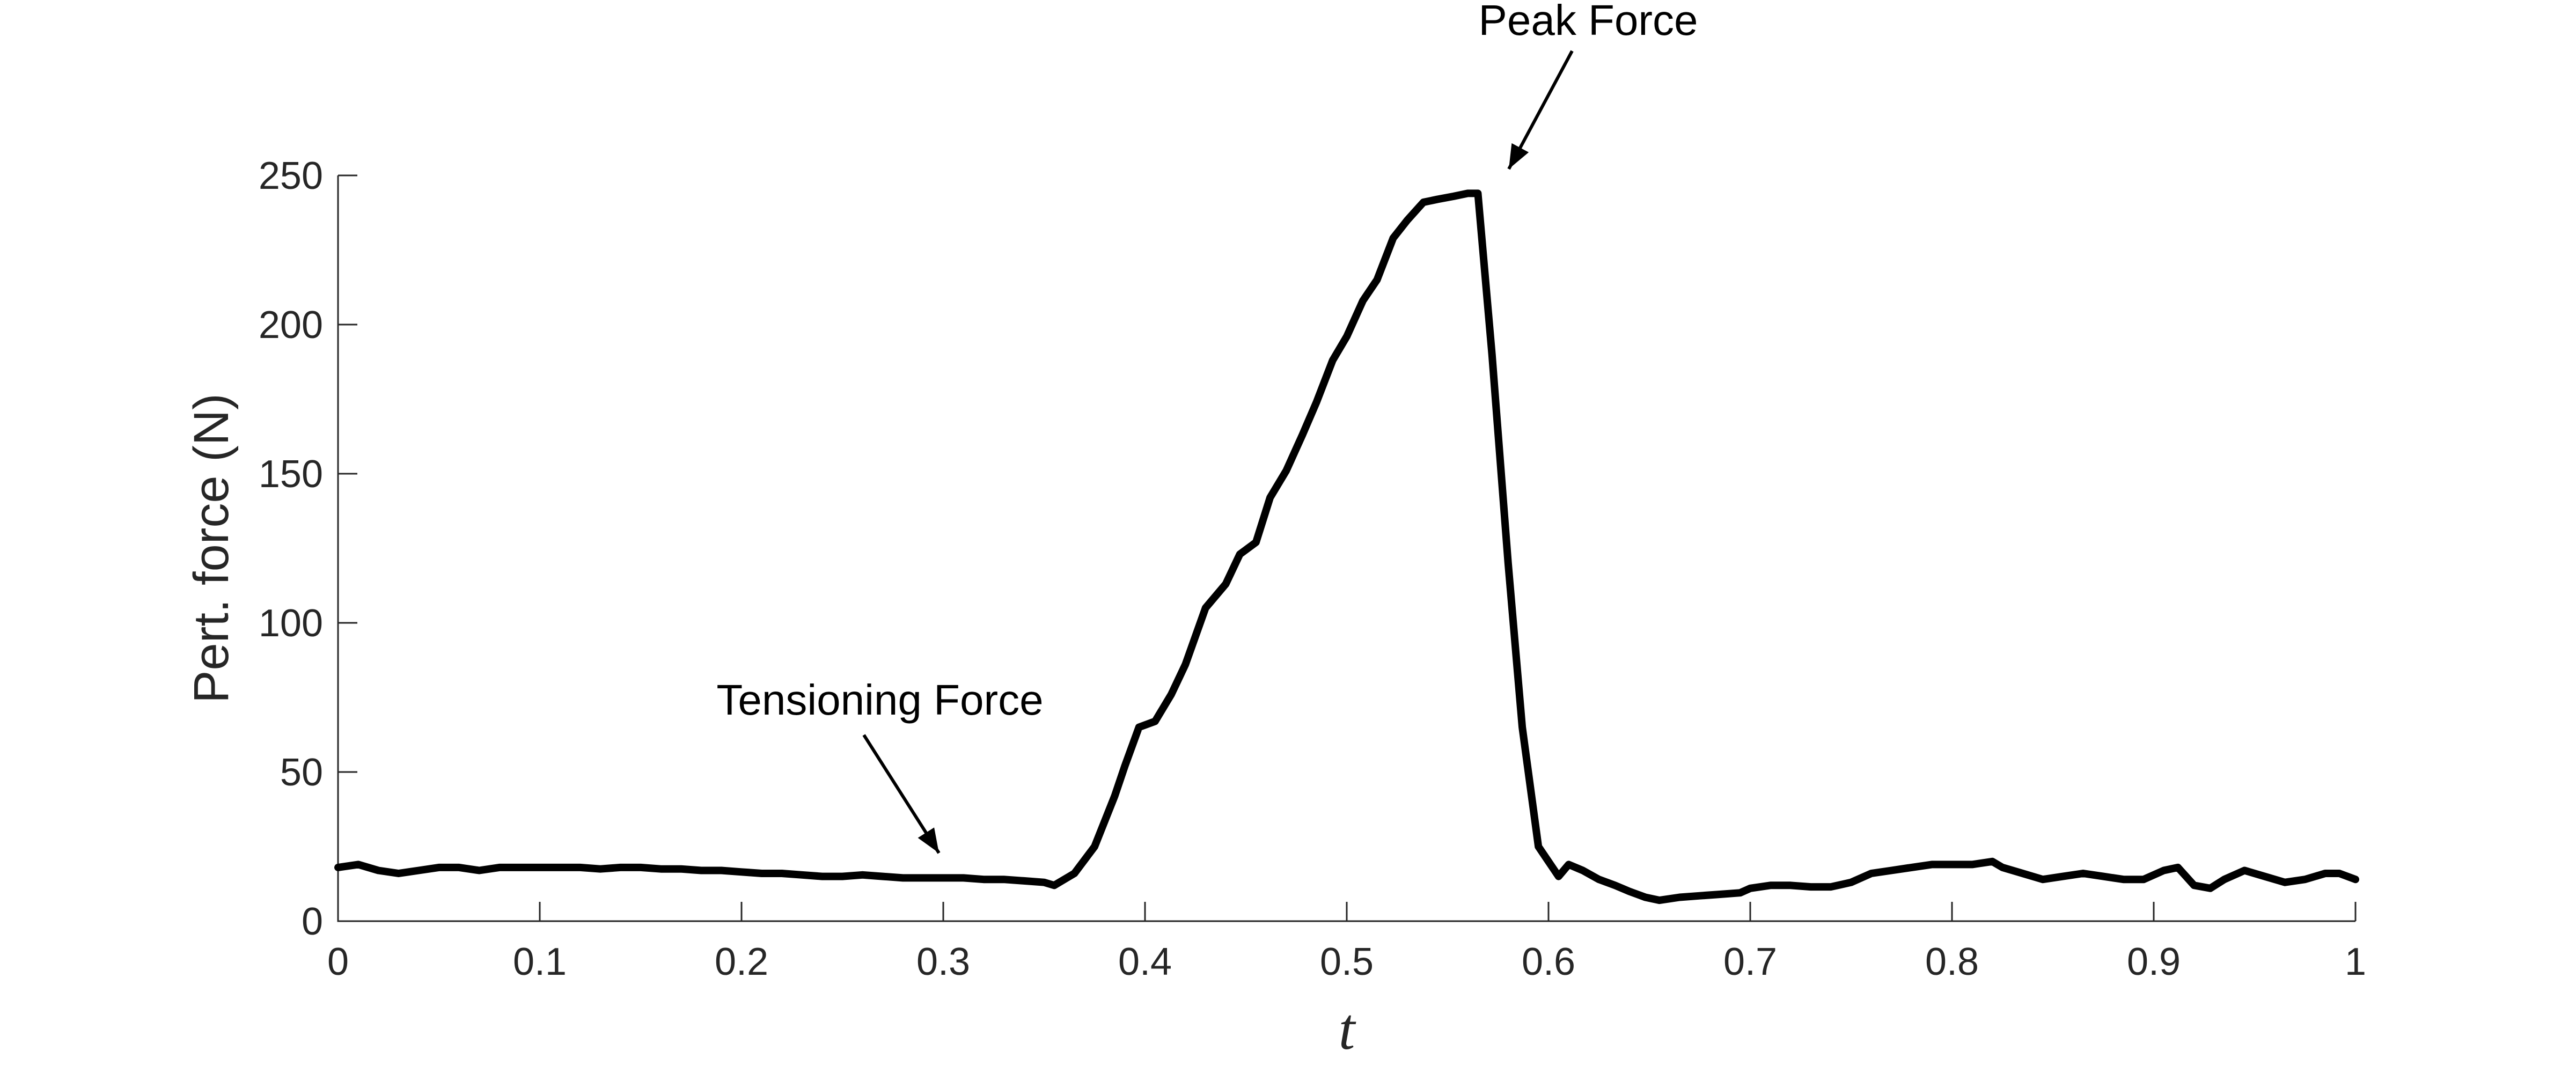 This screenshot has height=1066, width=2576. I want to click on x-tick-label: 0.6, so click(1548, 962).